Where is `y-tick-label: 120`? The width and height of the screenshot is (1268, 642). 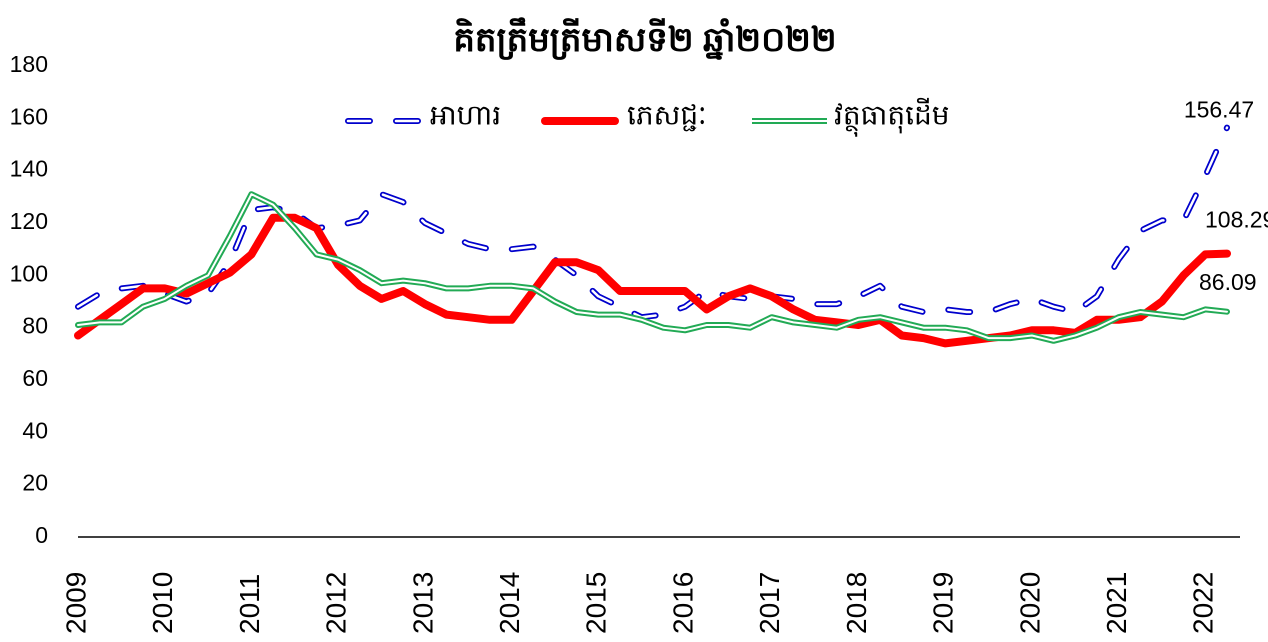 y-tick-label: 120 is located at coordinates (29, 221).